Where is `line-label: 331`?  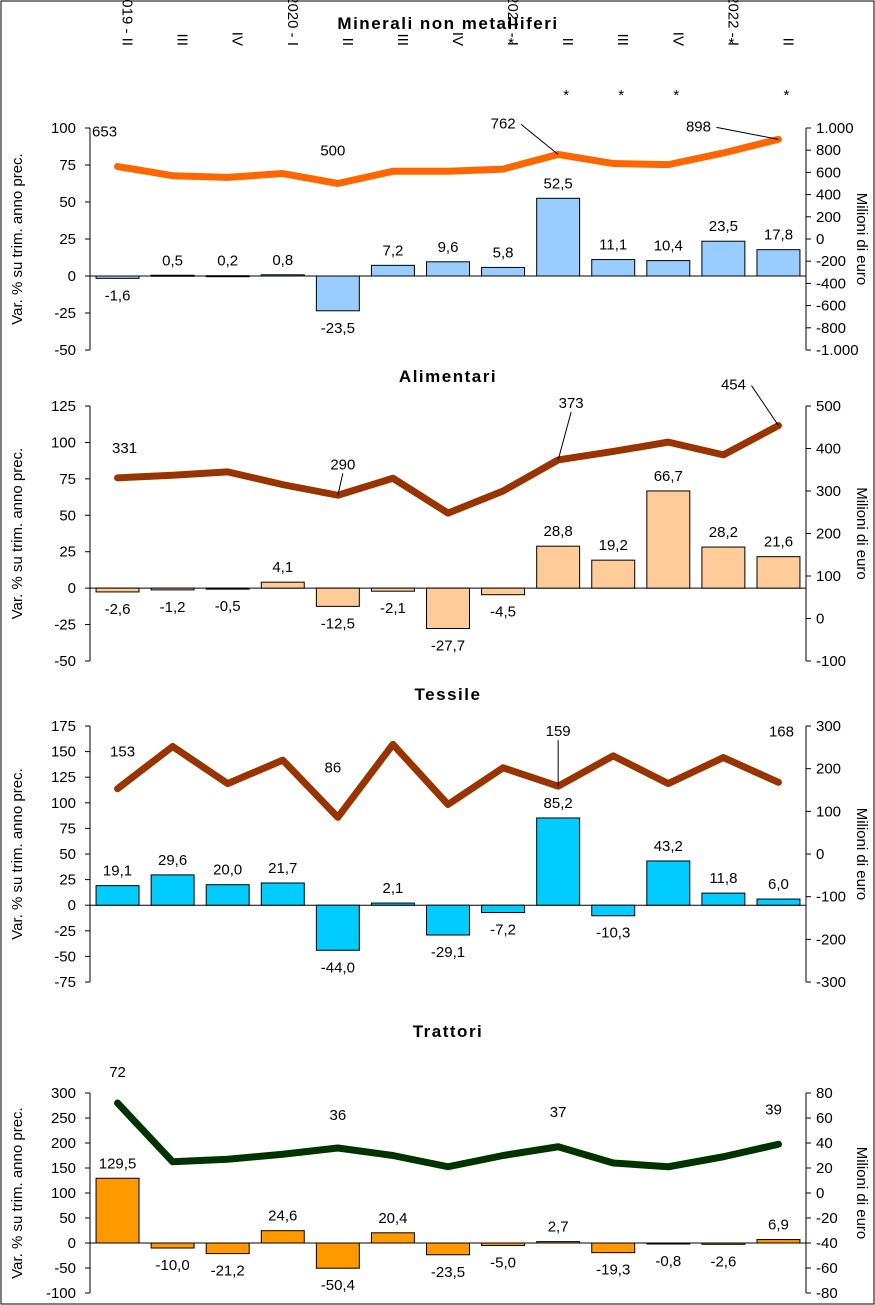
line-label: 331 is located at coordinates (124, 448).